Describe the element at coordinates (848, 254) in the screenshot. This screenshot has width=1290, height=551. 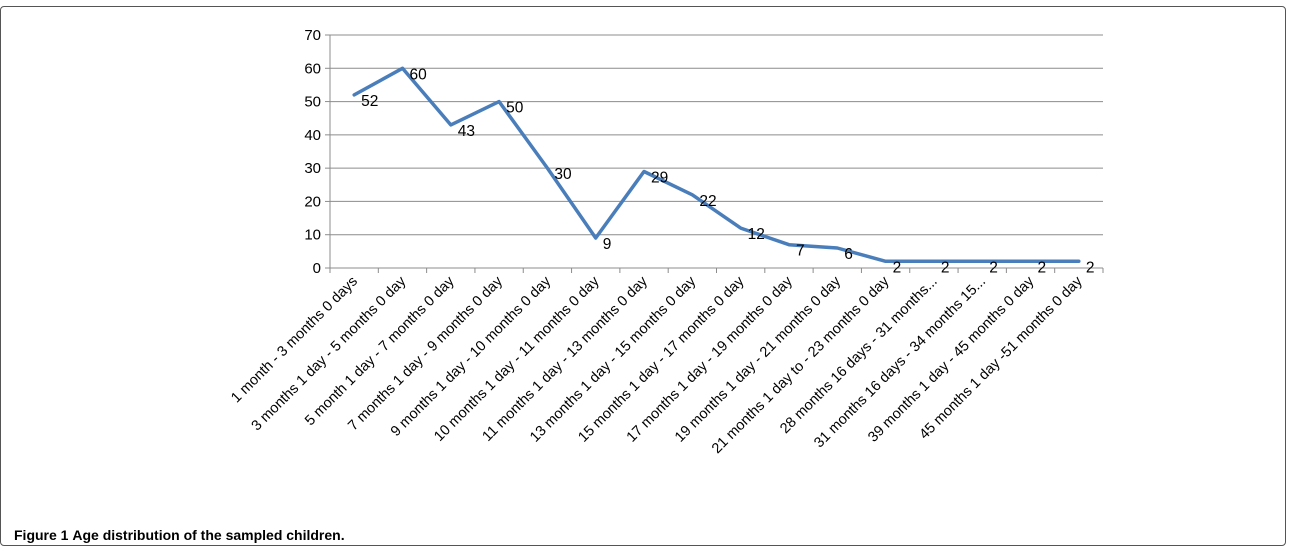
I see `data-label: 6` at that location.